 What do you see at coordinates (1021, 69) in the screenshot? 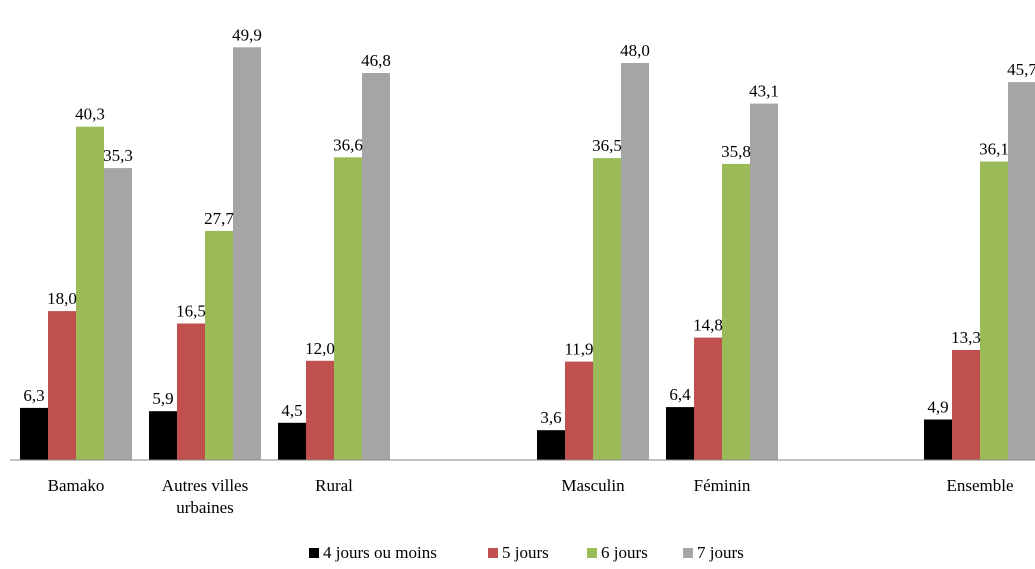
I see `data-label: 45,7` at bounding box center [1021, 69].